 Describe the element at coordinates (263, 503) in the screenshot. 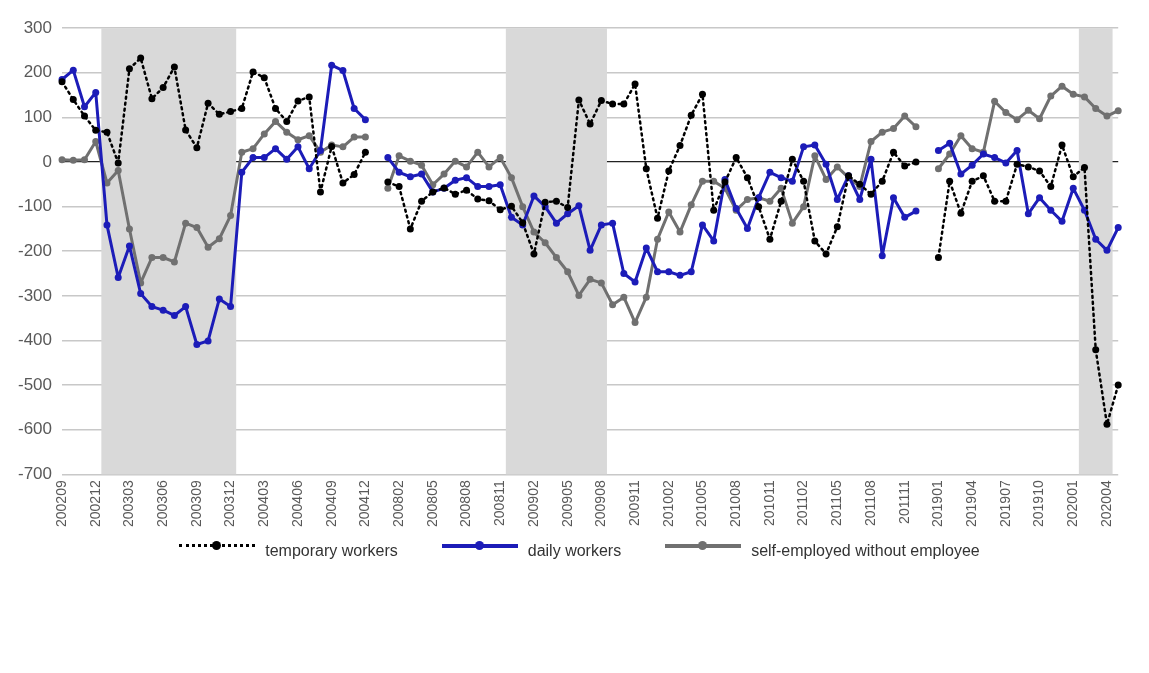

I see `x-tick-label: 200403` at that location.